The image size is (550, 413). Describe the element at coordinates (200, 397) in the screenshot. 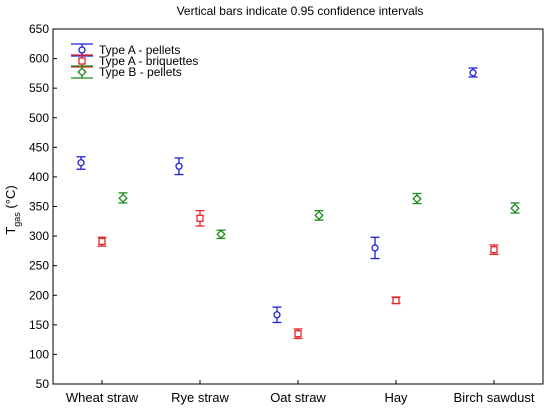

I see `x-tick-label: Rye straw` at that location.